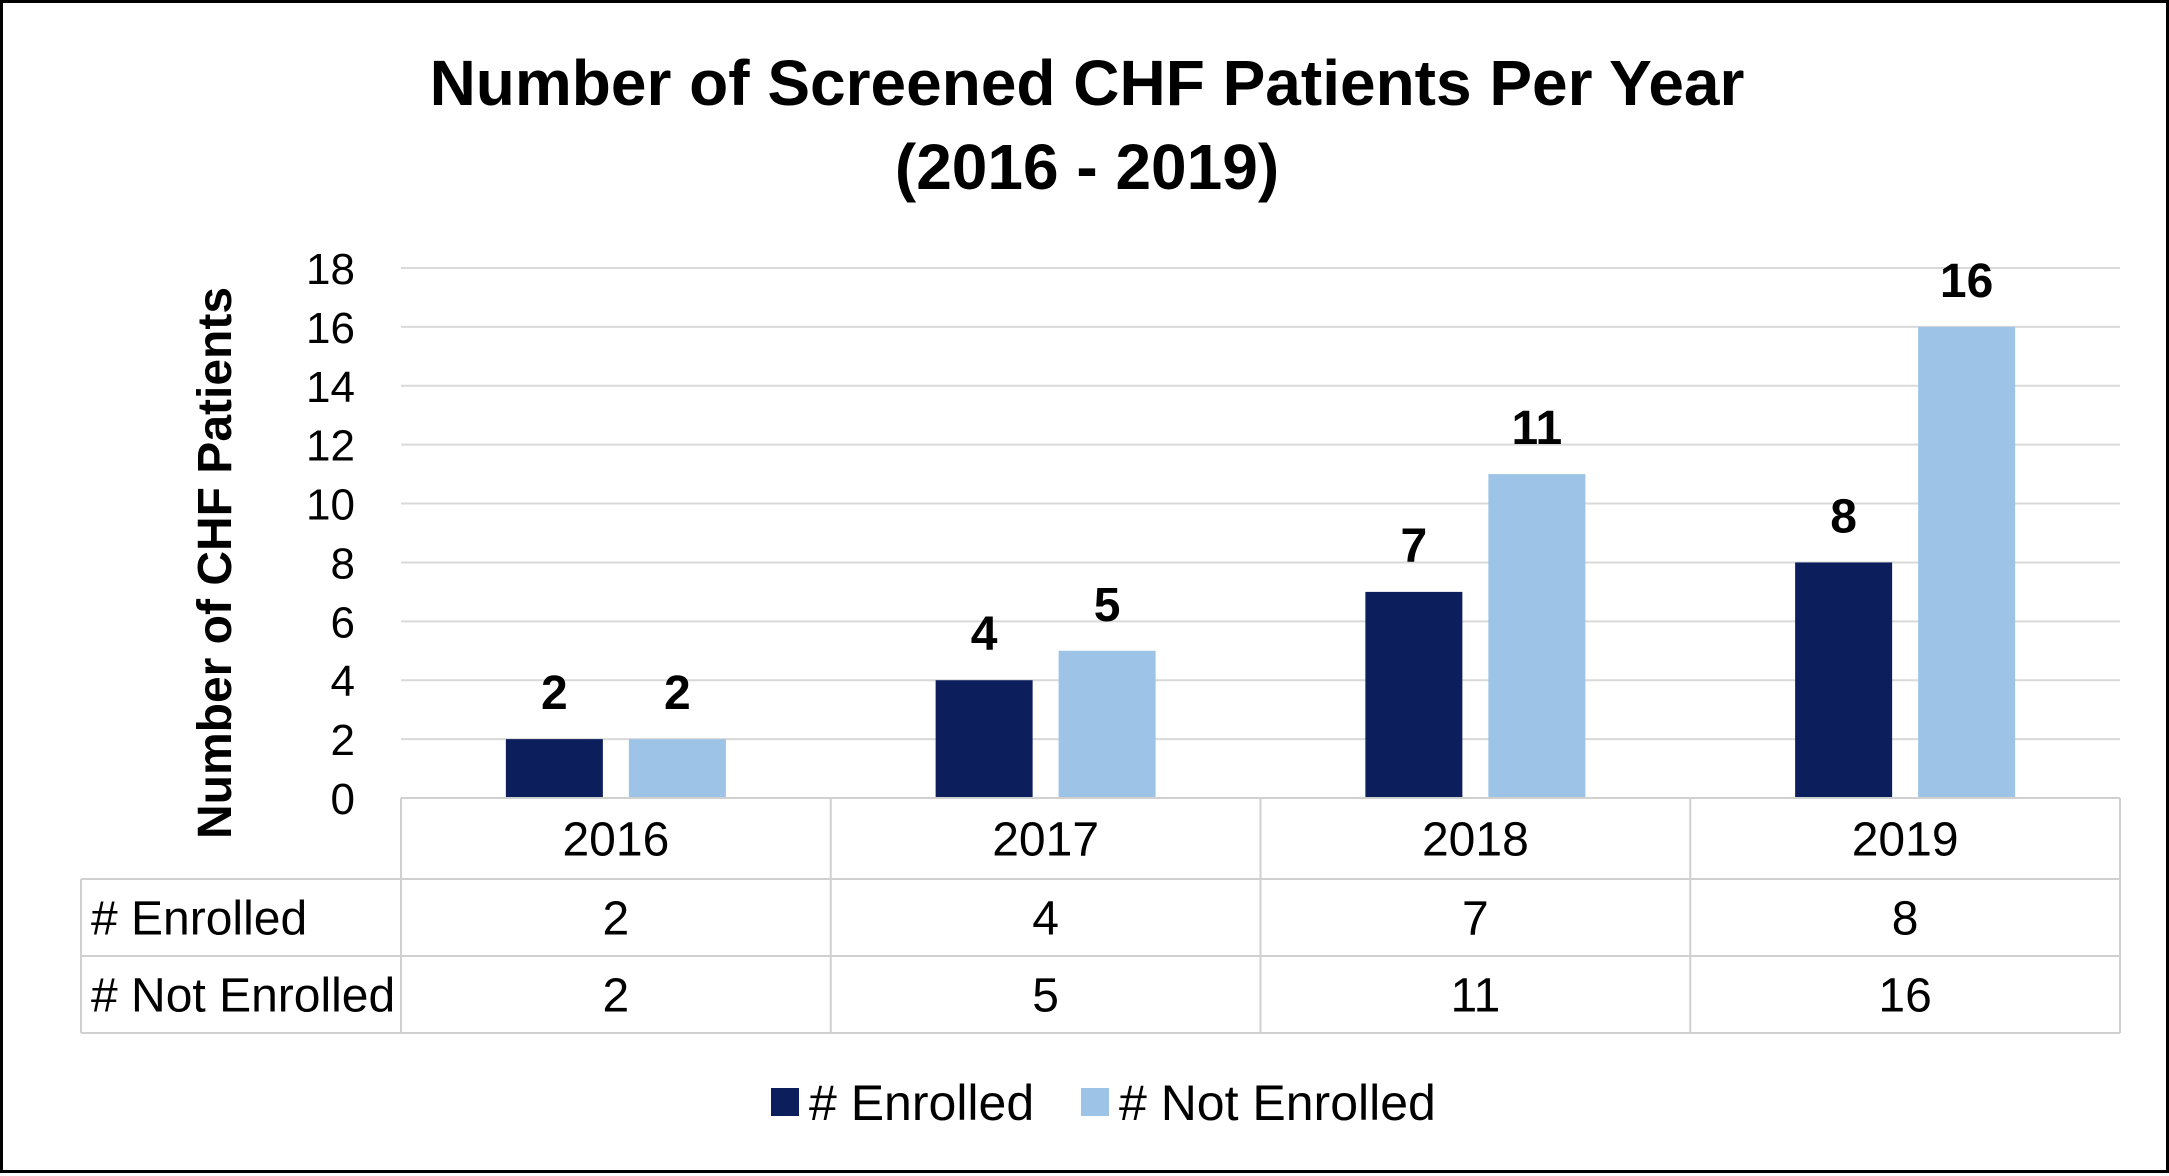  What do you see at coordinates (1905, 919) in the screenshot?
I see `table-cell: 8` at bounding box center [1905, 919].